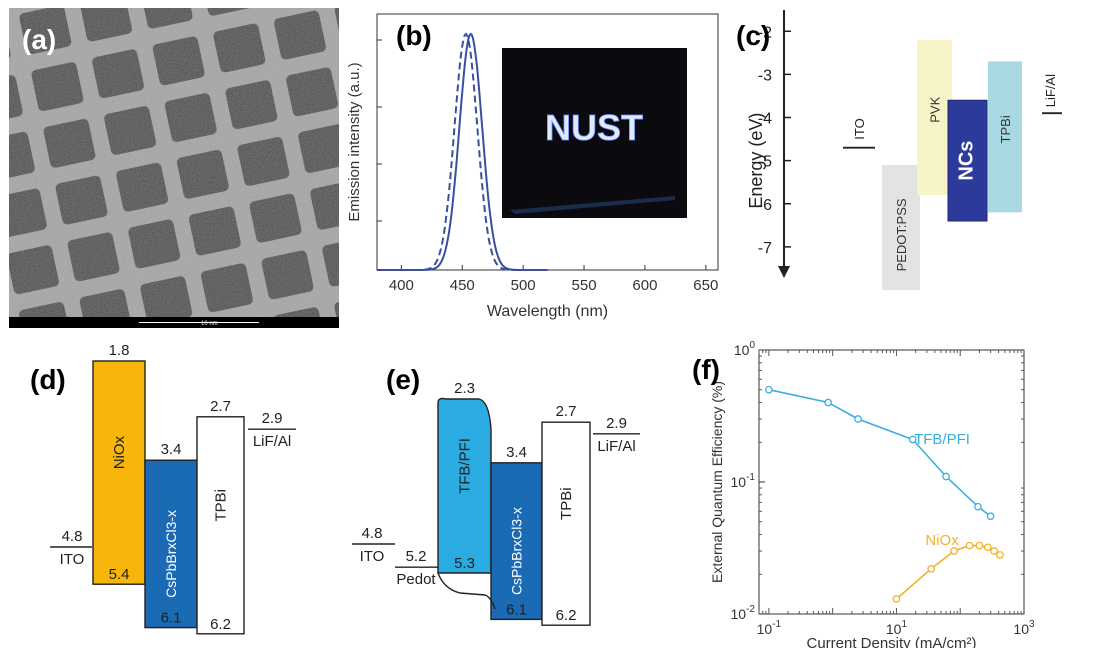  I want to click on f-series-label: TFB/PFI, so click(942, 439).